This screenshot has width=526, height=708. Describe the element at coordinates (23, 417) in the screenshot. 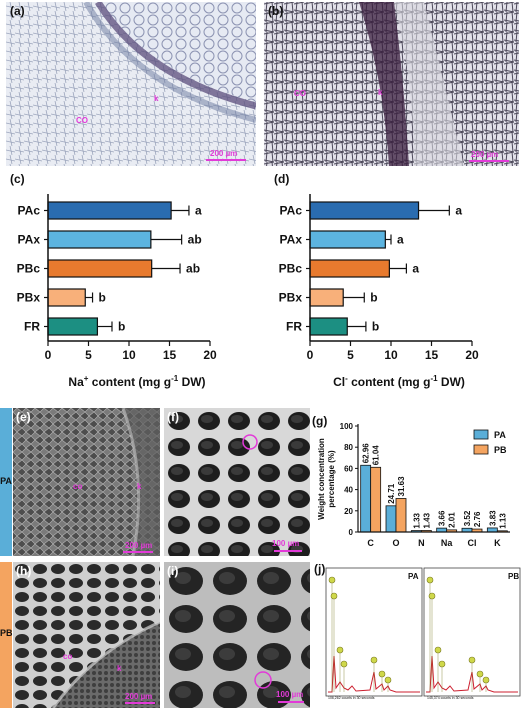

I see `panel-label-e: (e)` at that location.